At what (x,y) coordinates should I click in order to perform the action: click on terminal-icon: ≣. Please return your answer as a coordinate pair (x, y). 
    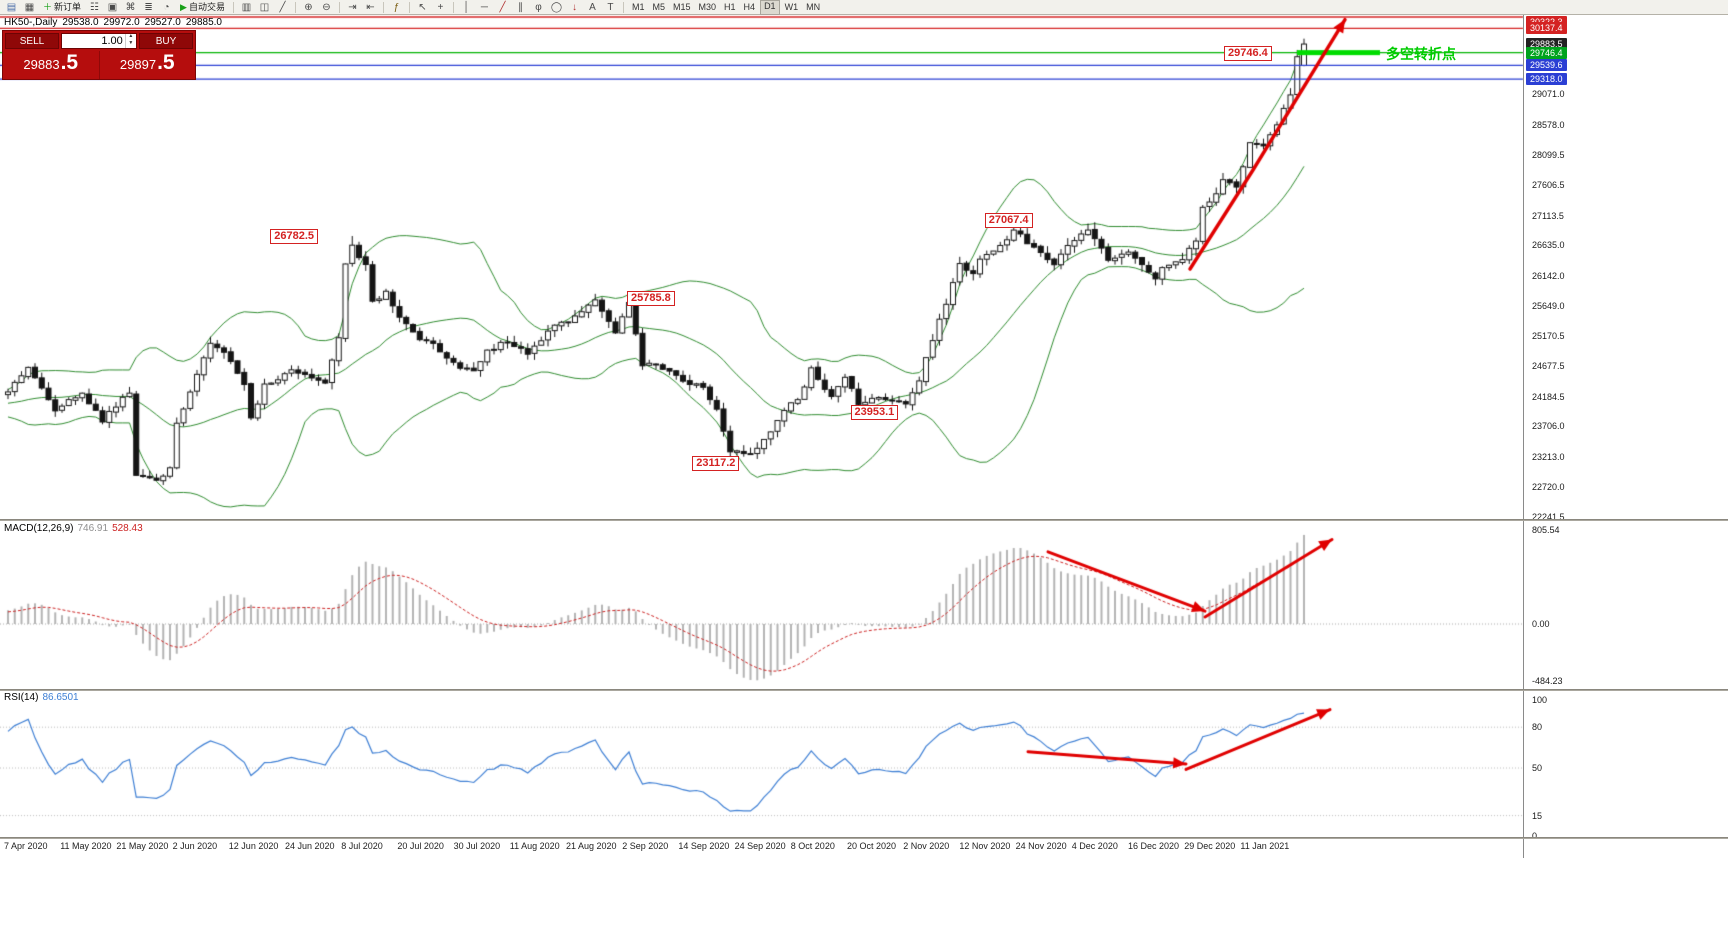
    Looking at the image, I should click on (148, 7).